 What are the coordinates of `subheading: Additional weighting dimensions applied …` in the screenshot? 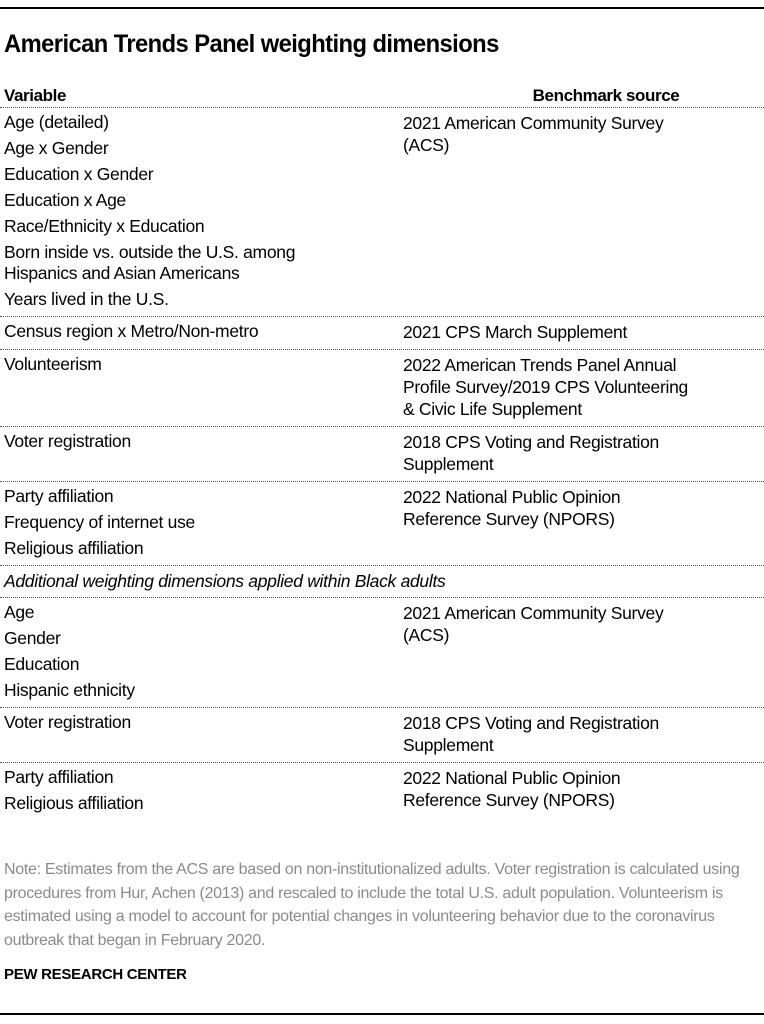 It's located at (382, 582).